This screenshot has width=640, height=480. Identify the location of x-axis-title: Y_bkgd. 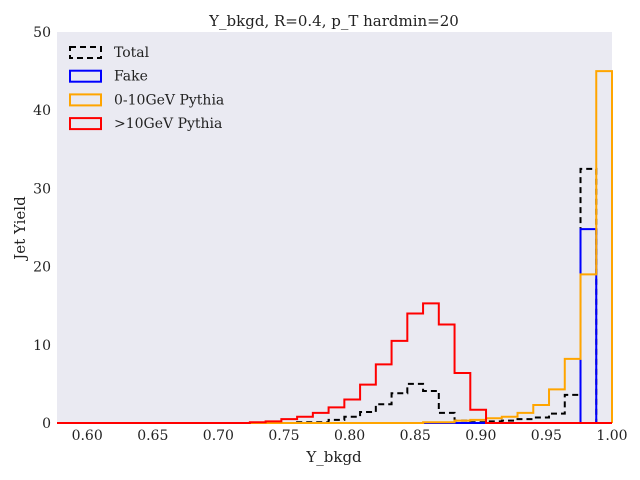
(333, 457).